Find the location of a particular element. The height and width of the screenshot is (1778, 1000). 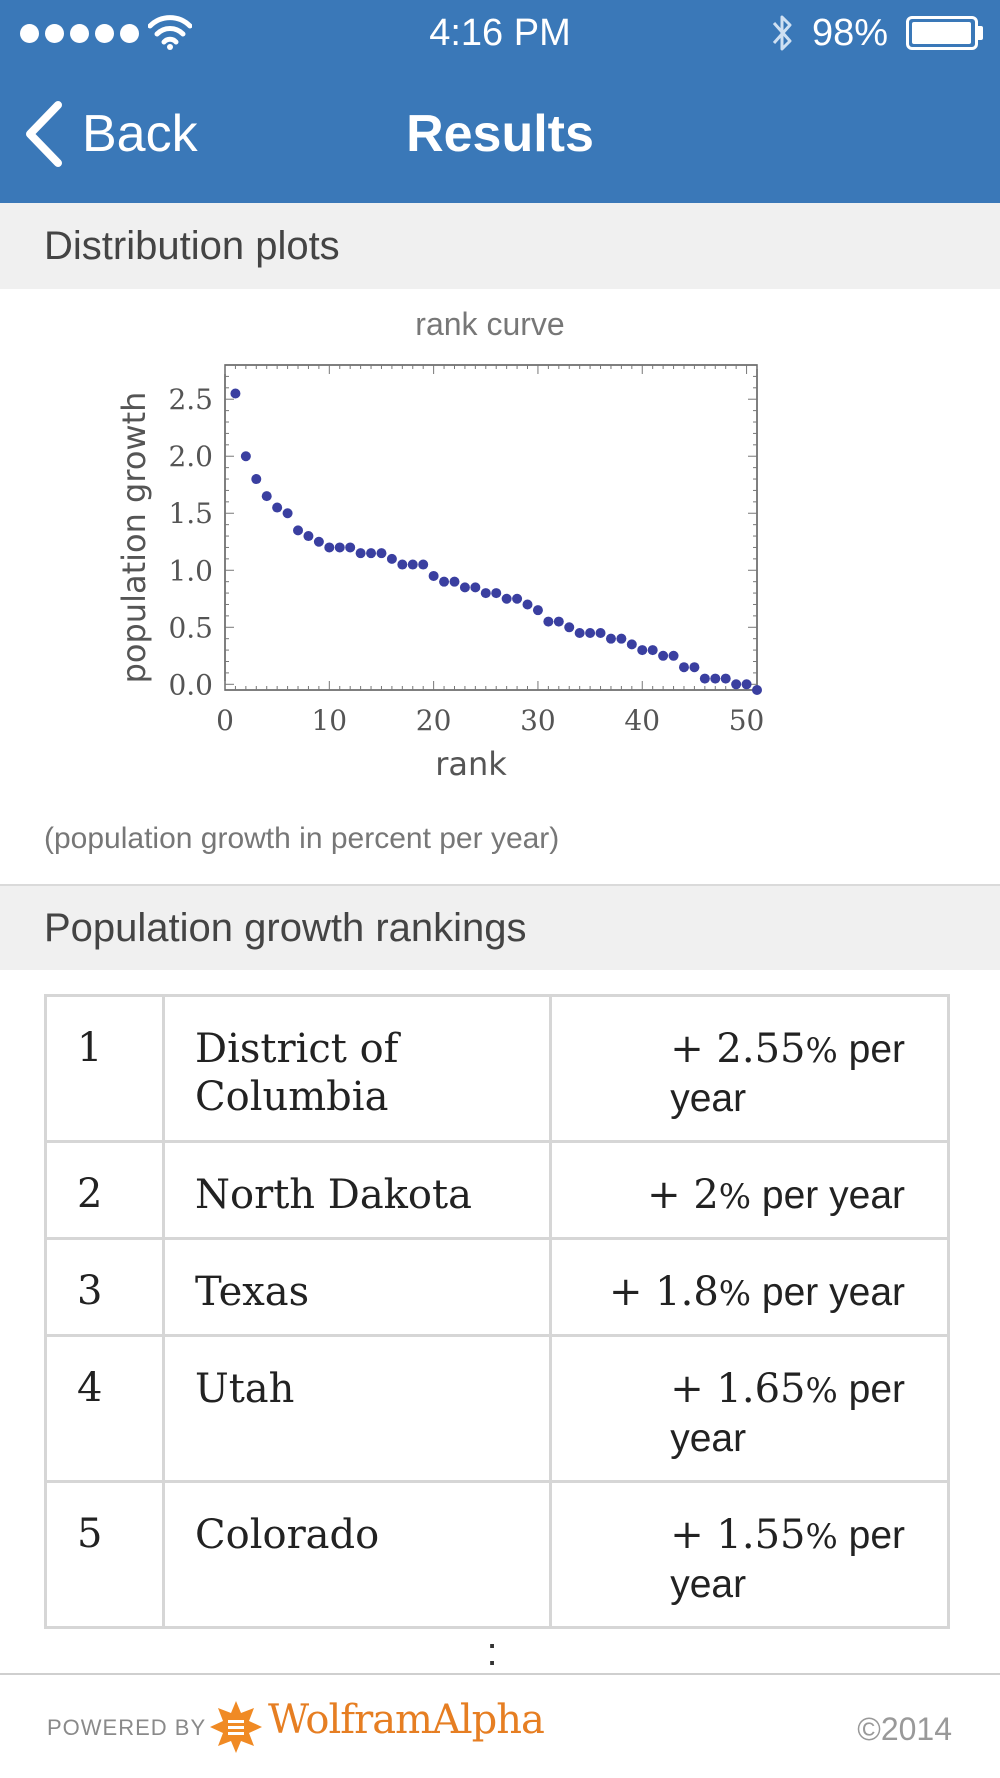

footer: POWERED BY WolframAlpha ©2014 is located at coordinates (500, 1725).